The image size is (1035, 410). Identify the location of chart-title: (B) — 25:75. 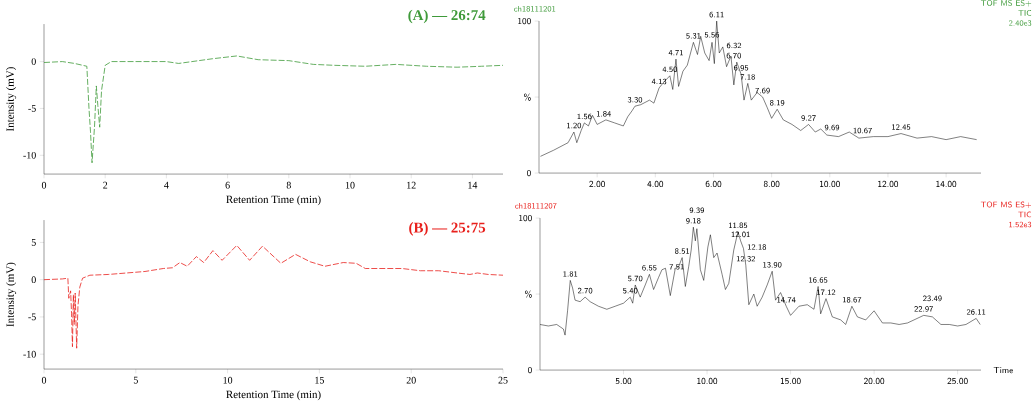
(447, 229).